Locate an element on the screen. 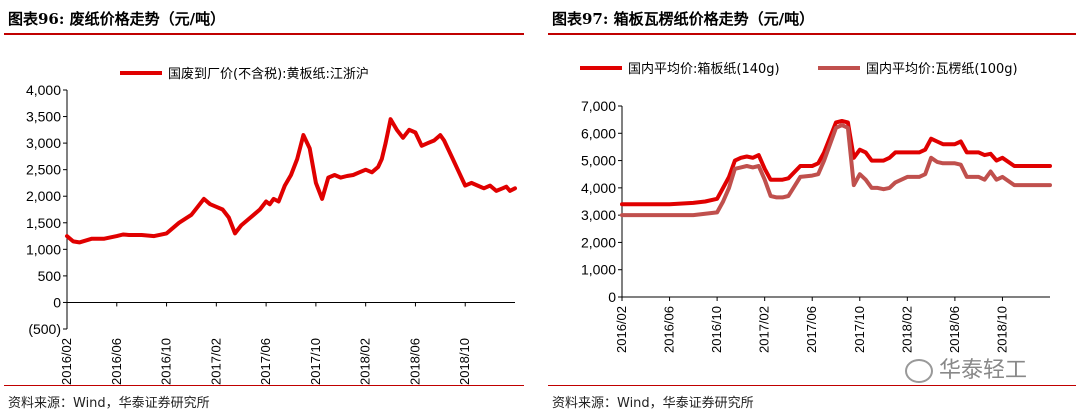 The image size is (1080, 413). right-y-tick-label: 0 is located at coordinates (612, 297).